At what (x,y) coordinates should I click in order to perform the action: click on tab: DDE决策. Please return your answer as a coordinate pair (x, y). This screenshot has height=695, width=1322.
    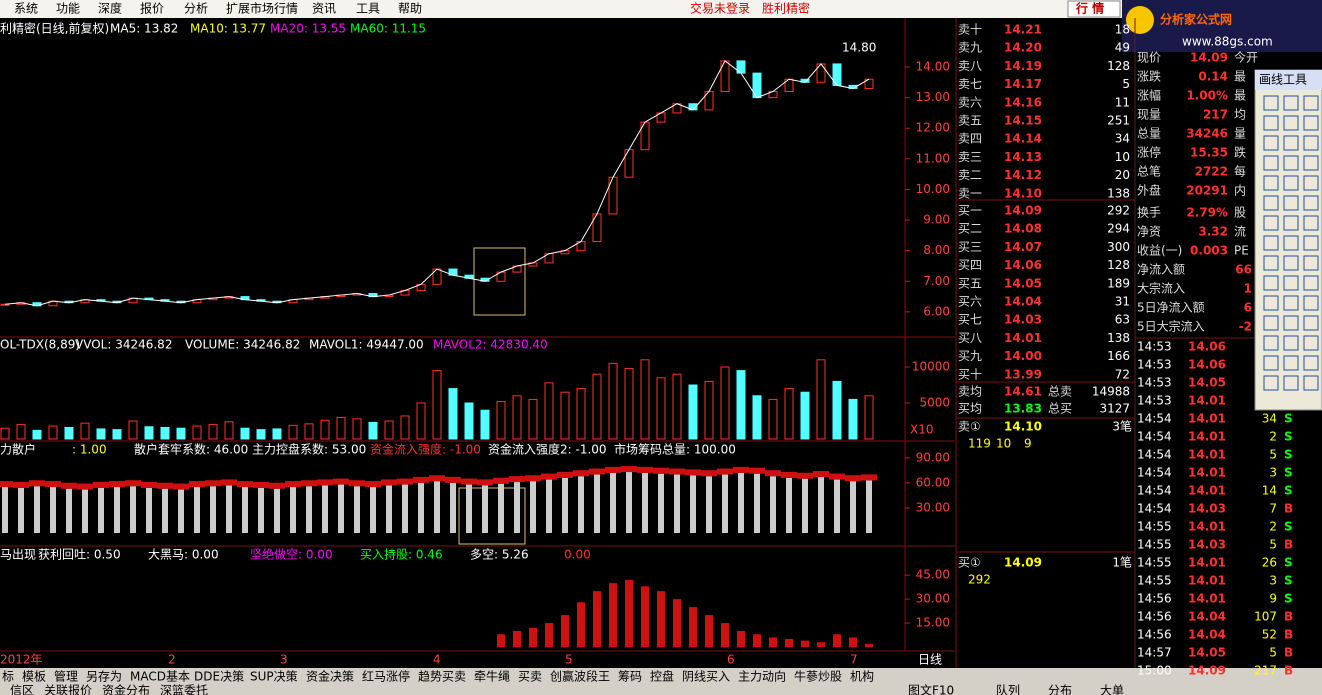
    Looking at the image, I should click on (219, 677).